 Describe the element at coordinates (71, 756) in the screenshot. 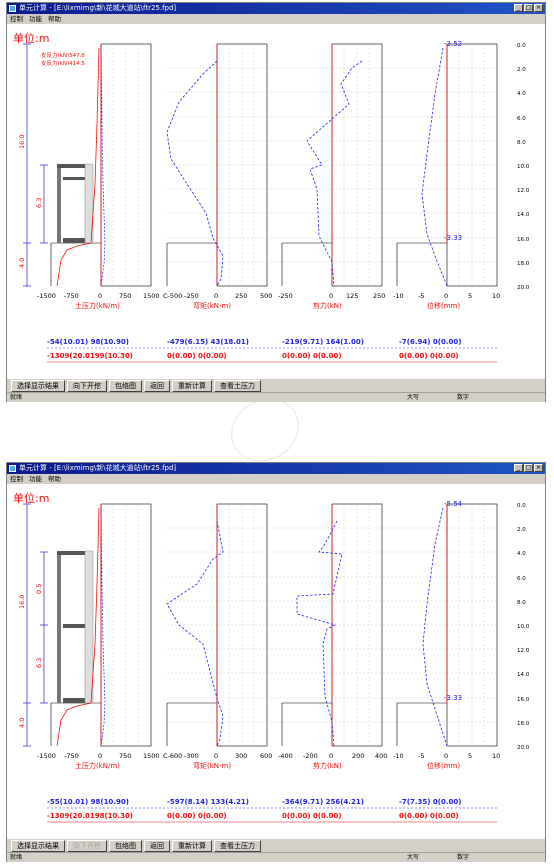

I see `svg-text: -750` at that location.